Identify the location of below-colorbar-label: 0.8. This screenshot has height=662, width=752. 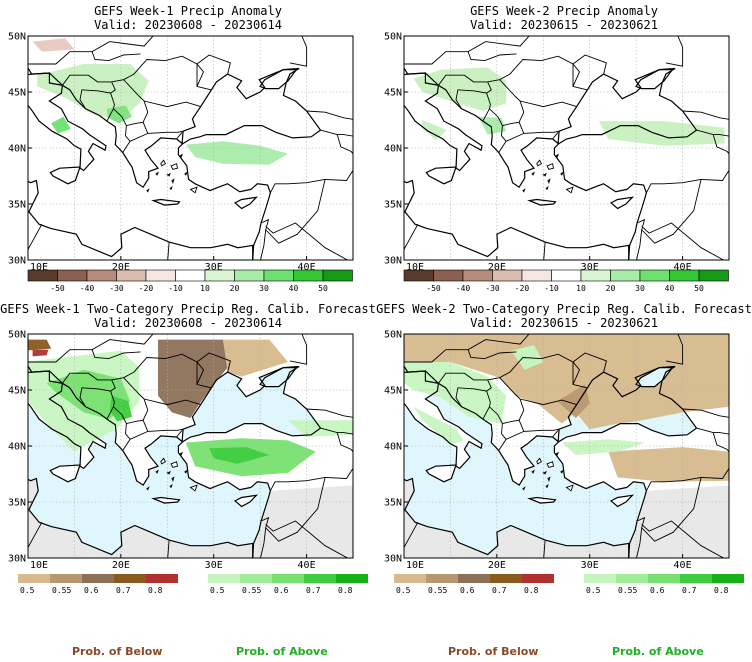
(531, 590).